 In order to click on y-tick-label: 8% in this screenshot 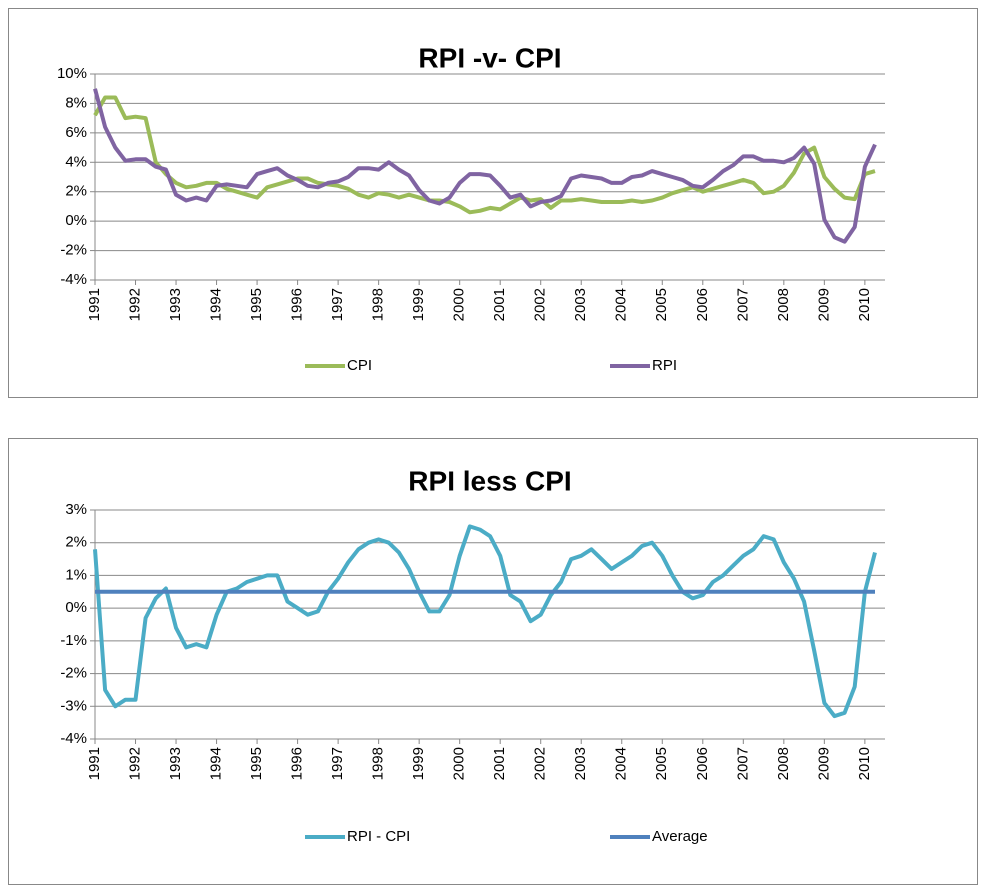, I will do `click(76, 102)`.